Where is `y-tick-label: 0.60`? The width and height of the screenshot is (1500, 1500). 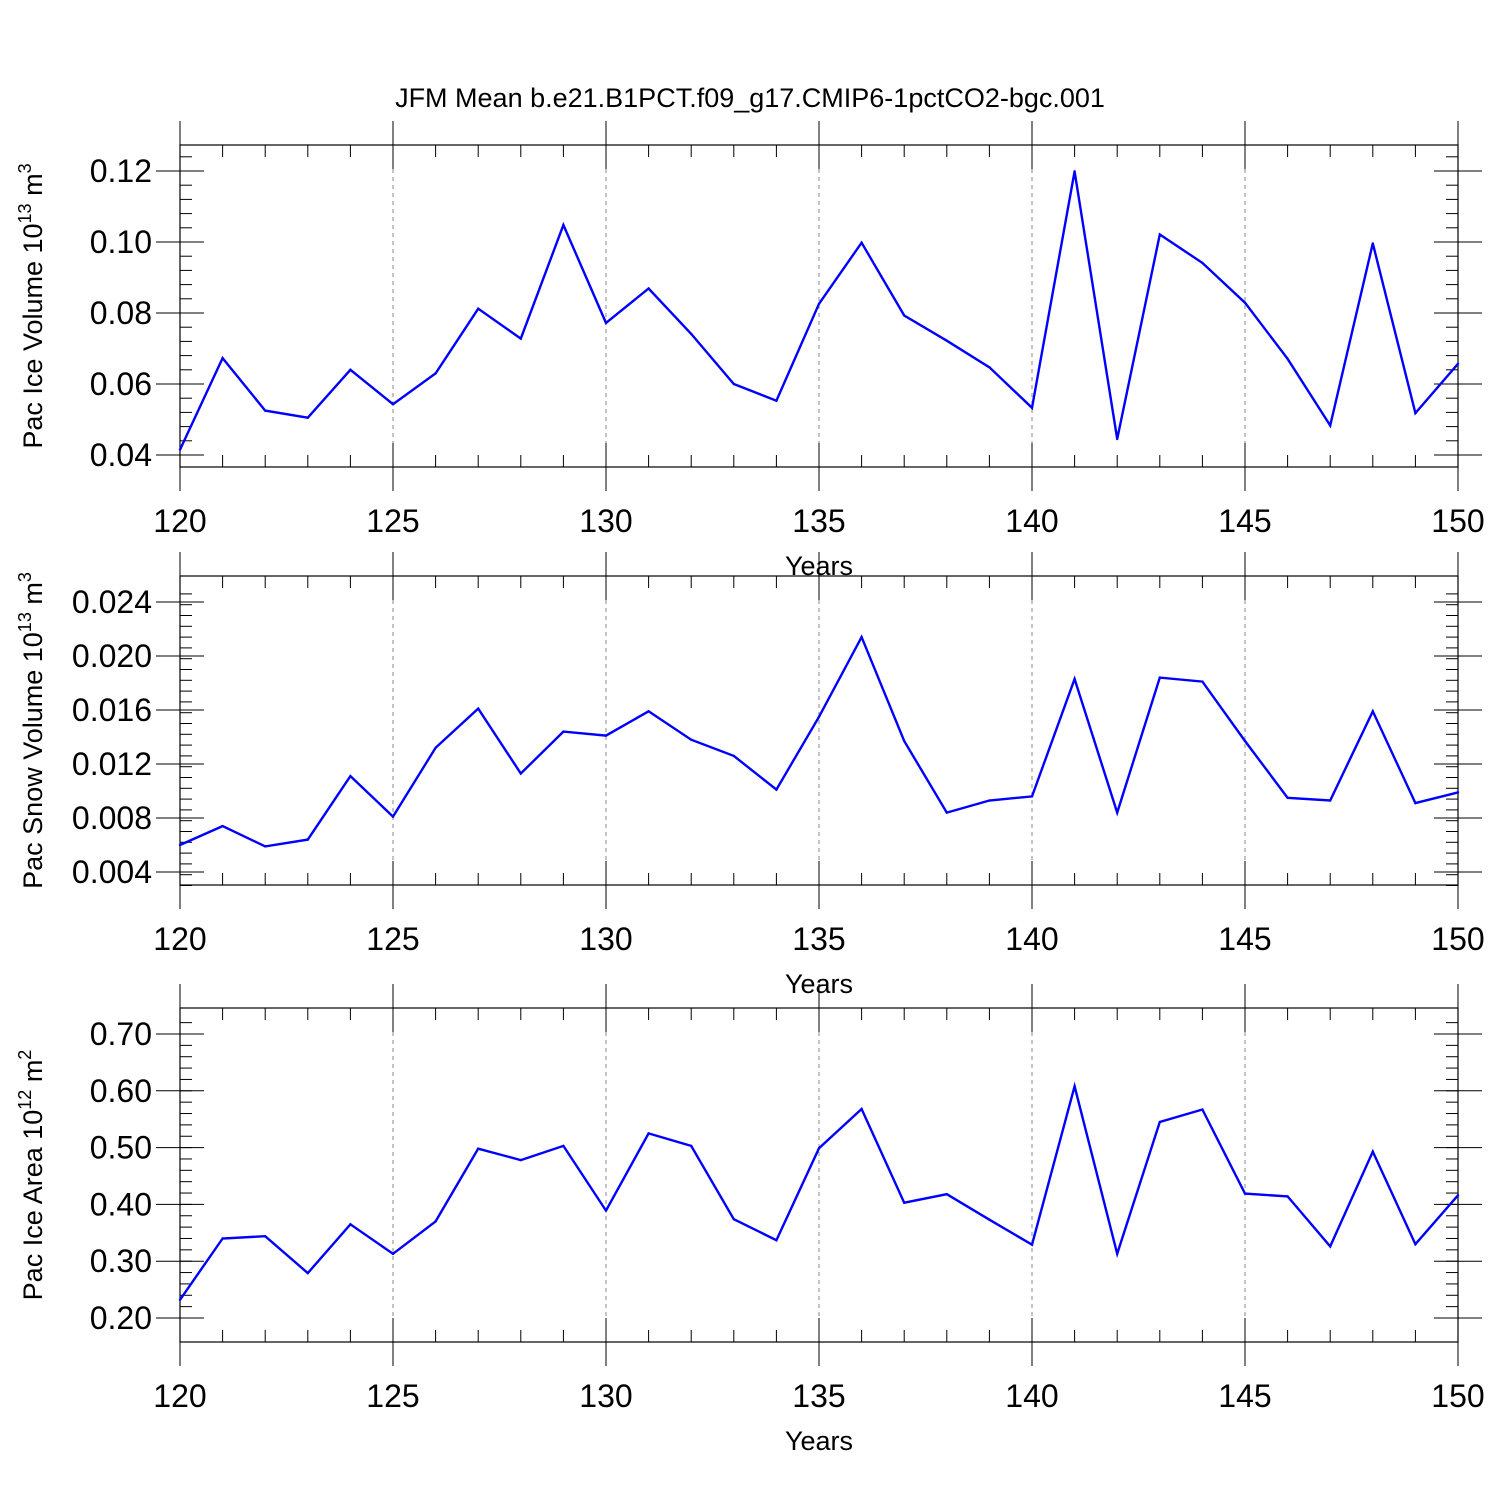
y-tick-label: 0.60 is located at coordinates (121, 1091).